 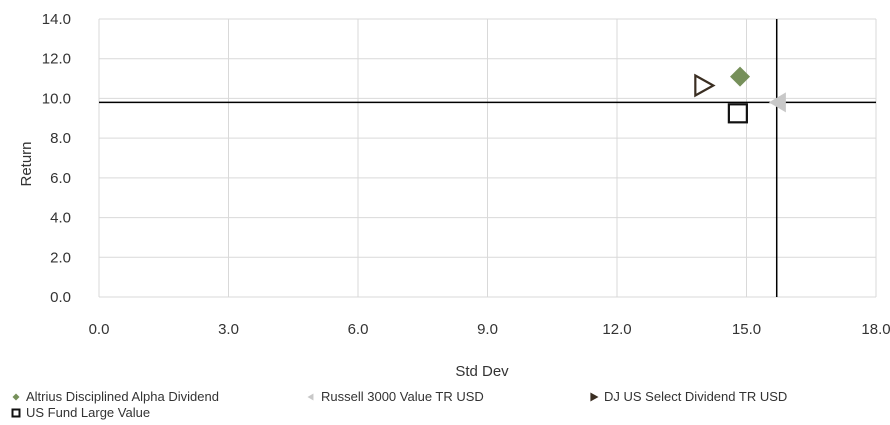 I want to click on legend-item: US Fund Large Value, so click(x=80, y=412).